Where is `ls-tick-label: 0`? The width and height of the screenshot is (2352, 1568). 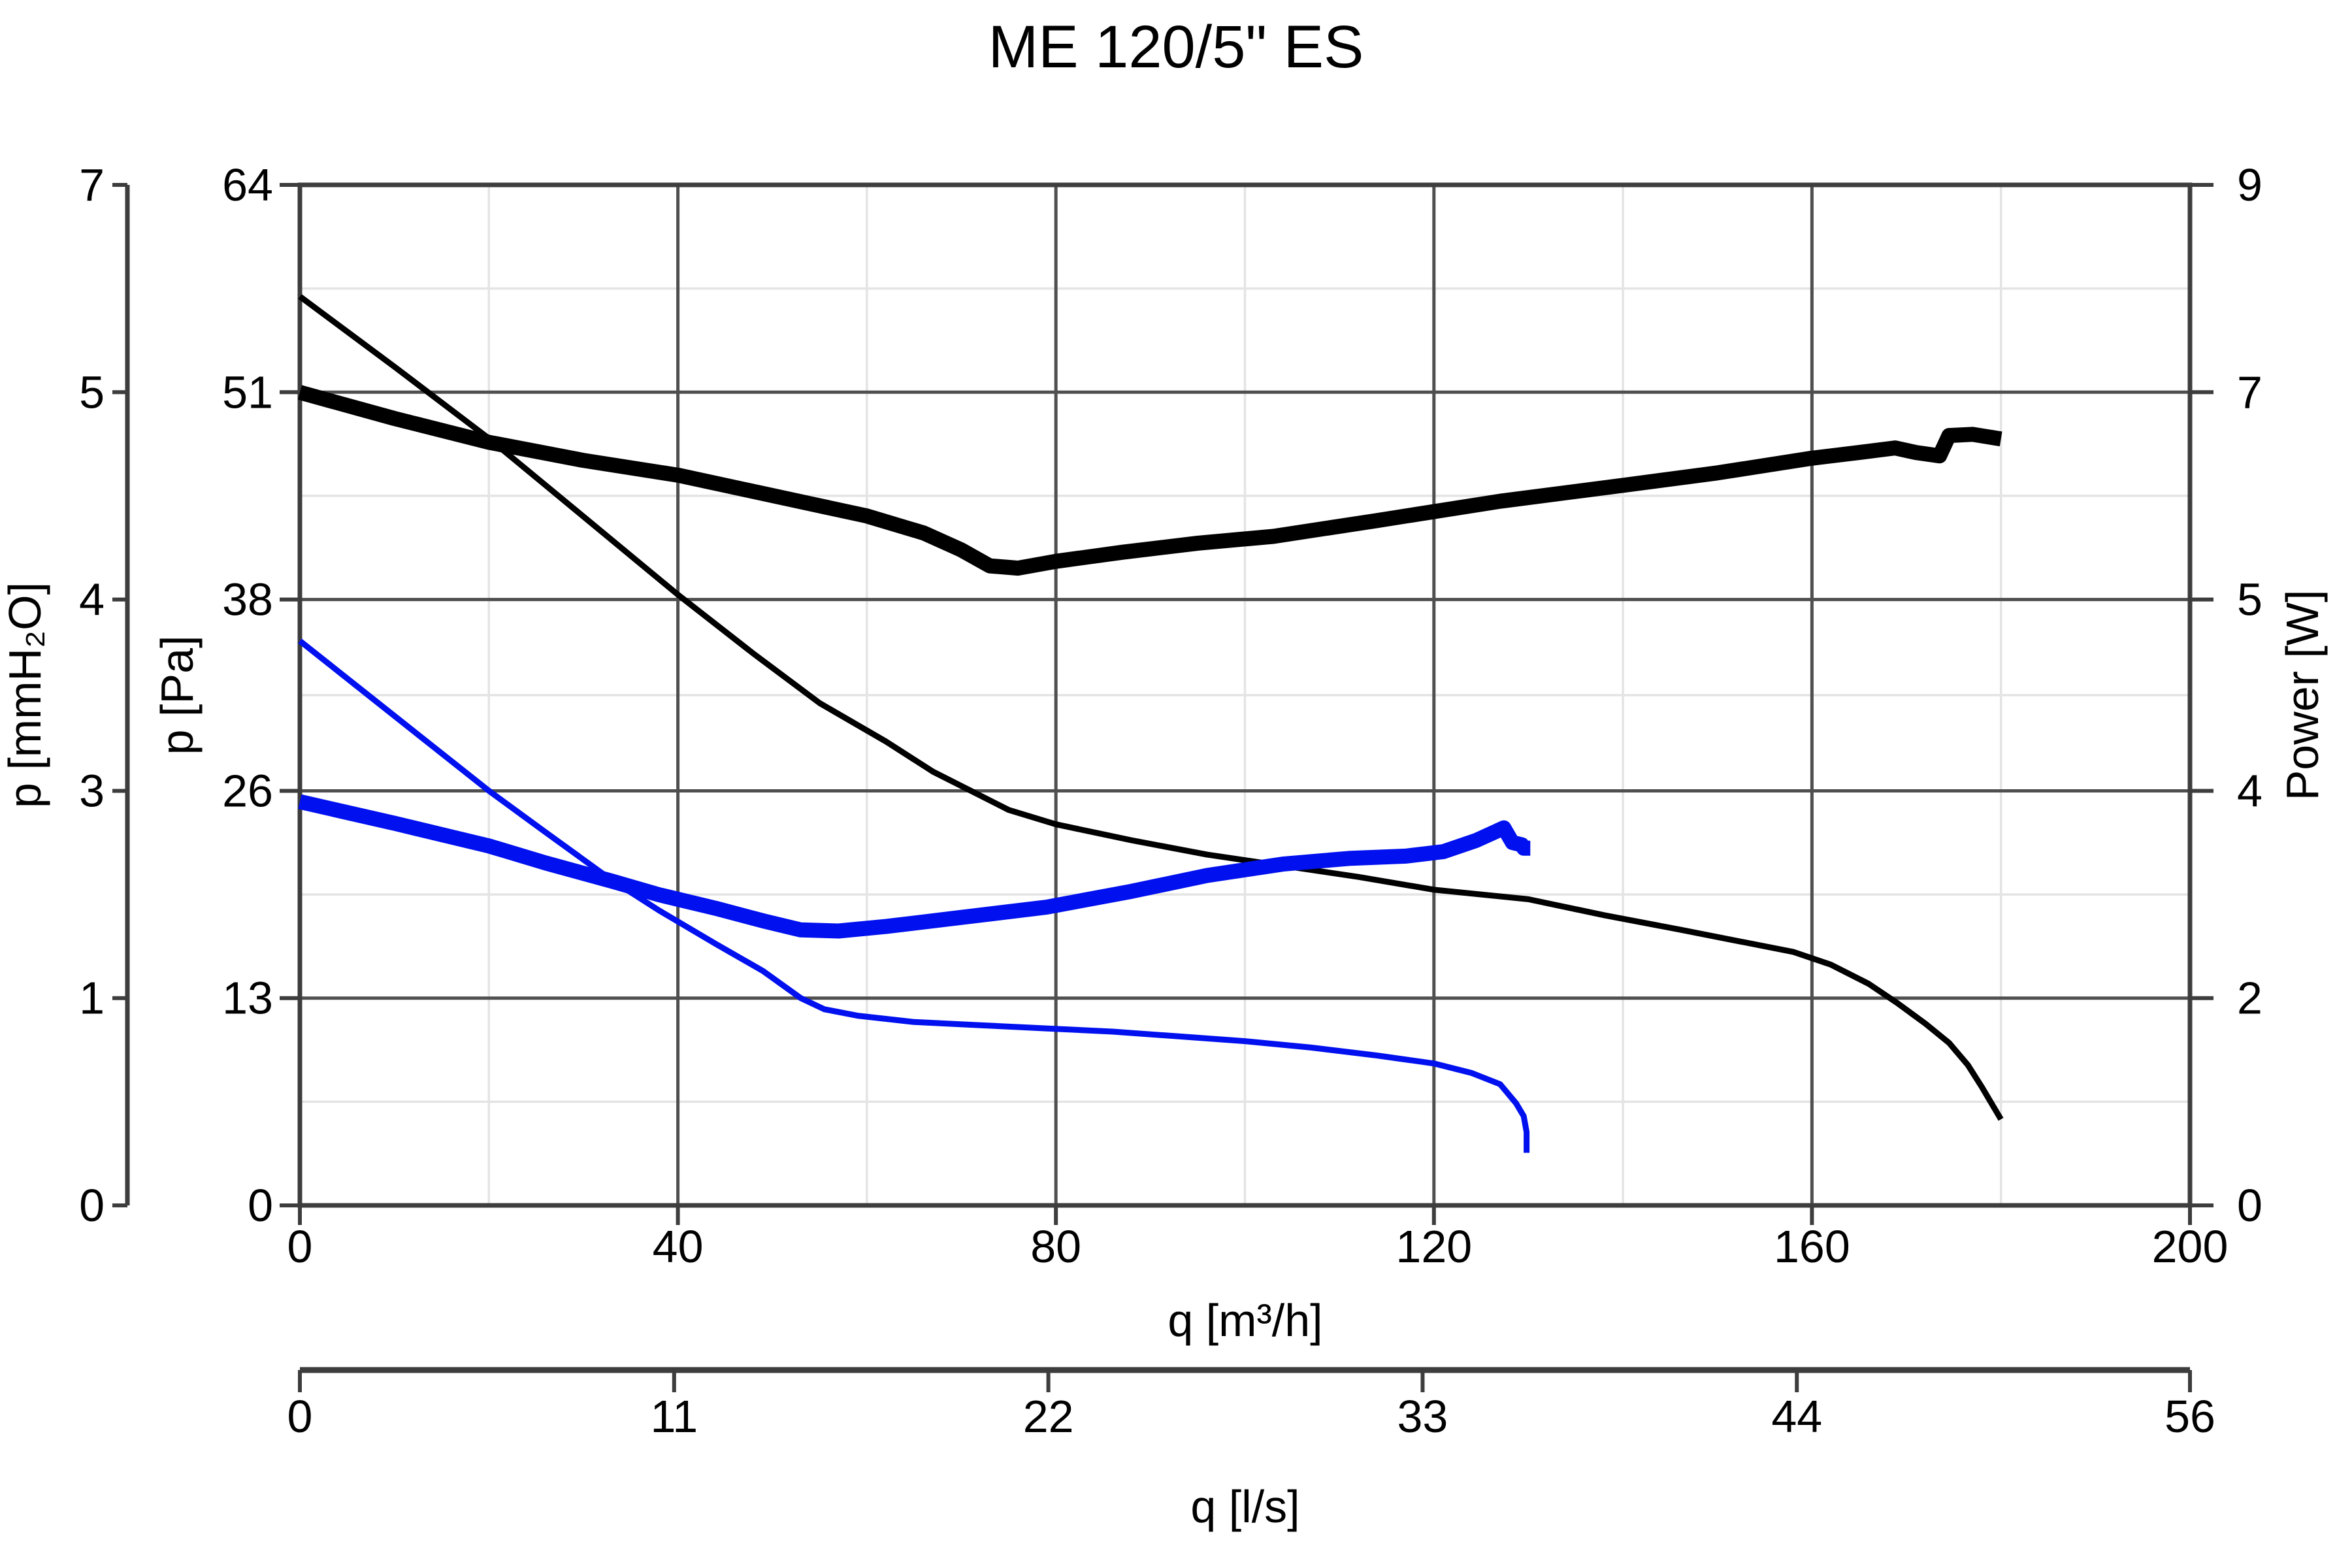 ls-tick-label: 0 is located at coordinates (300, 1416).